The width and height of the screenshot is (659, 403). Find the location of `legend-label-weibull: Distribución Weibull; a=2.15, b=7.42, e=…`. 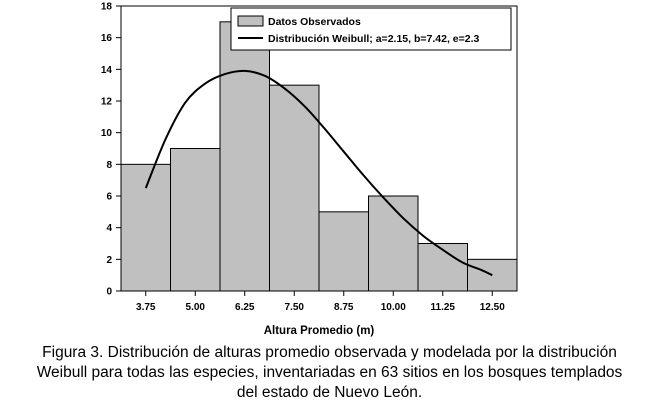

legend-label-weibull: Distribución Weibull; a=2.15, b=7.42, e=… is located at coordinates (374, 39).